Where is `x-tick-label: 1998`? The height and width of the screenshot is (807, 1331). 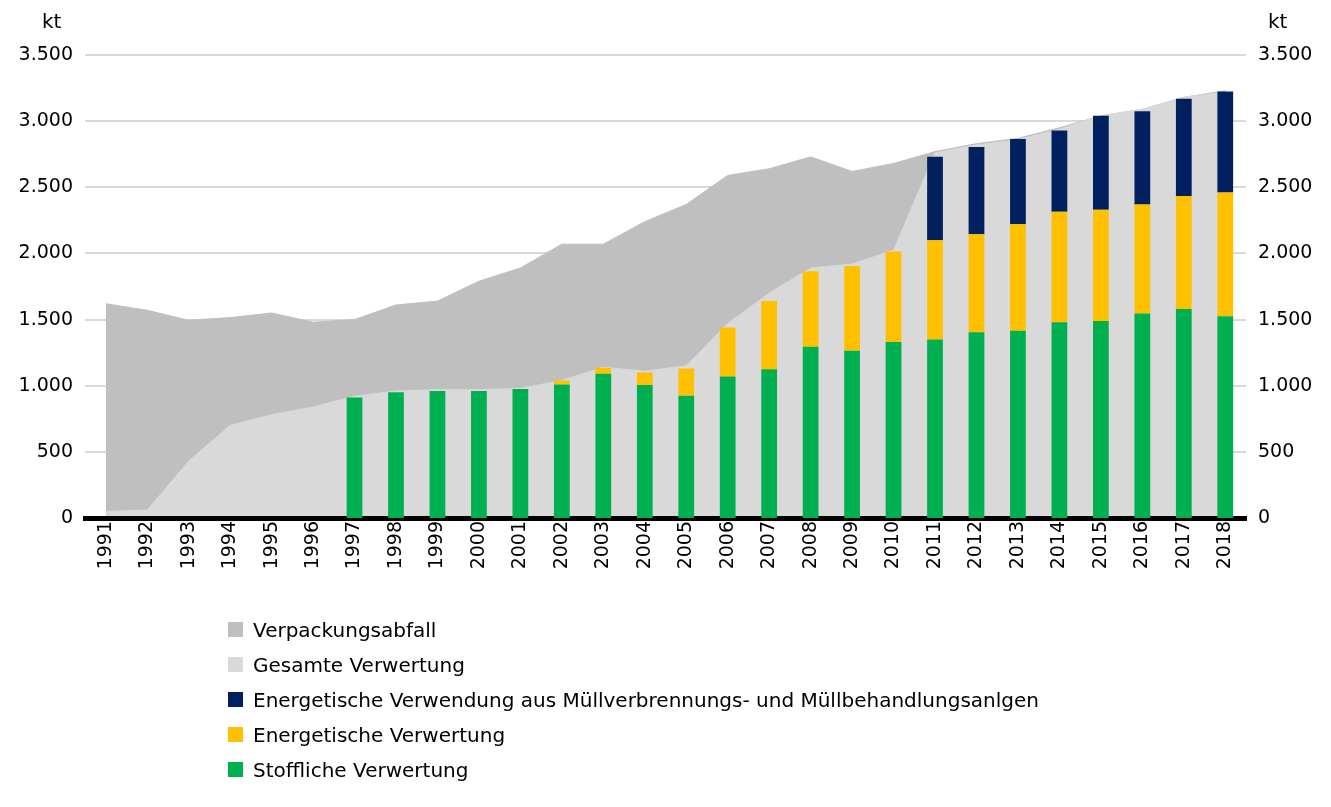
x-tick-label: 1998 is located at coordinates (393, 545).